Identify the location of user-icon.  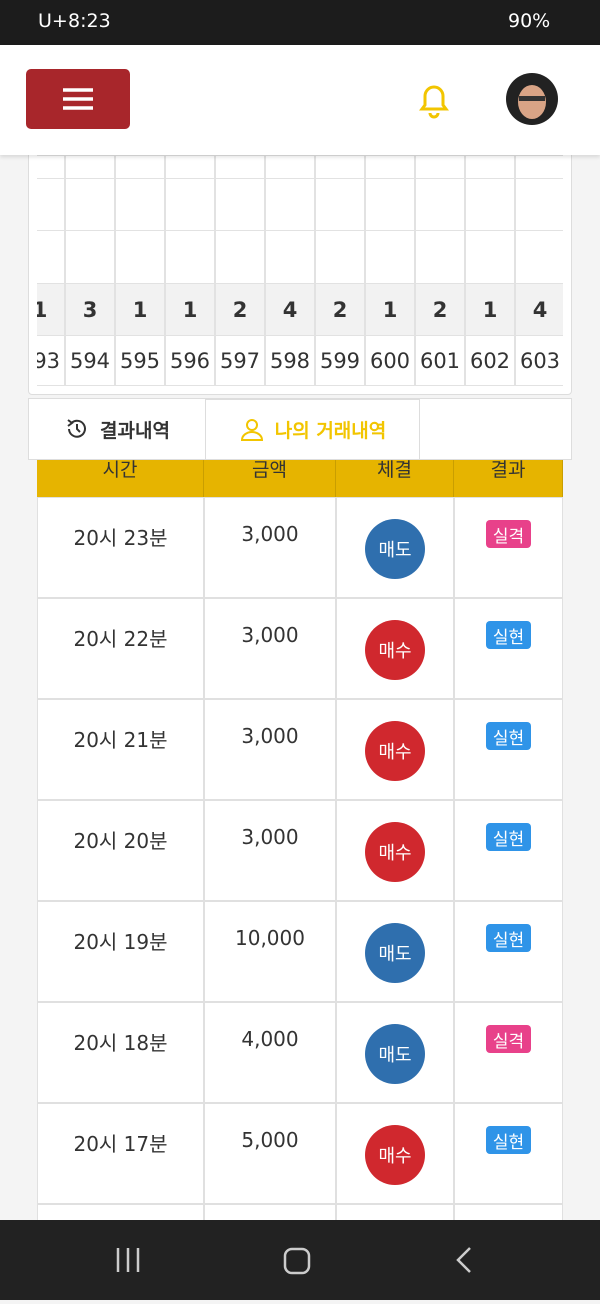
(251, 429).